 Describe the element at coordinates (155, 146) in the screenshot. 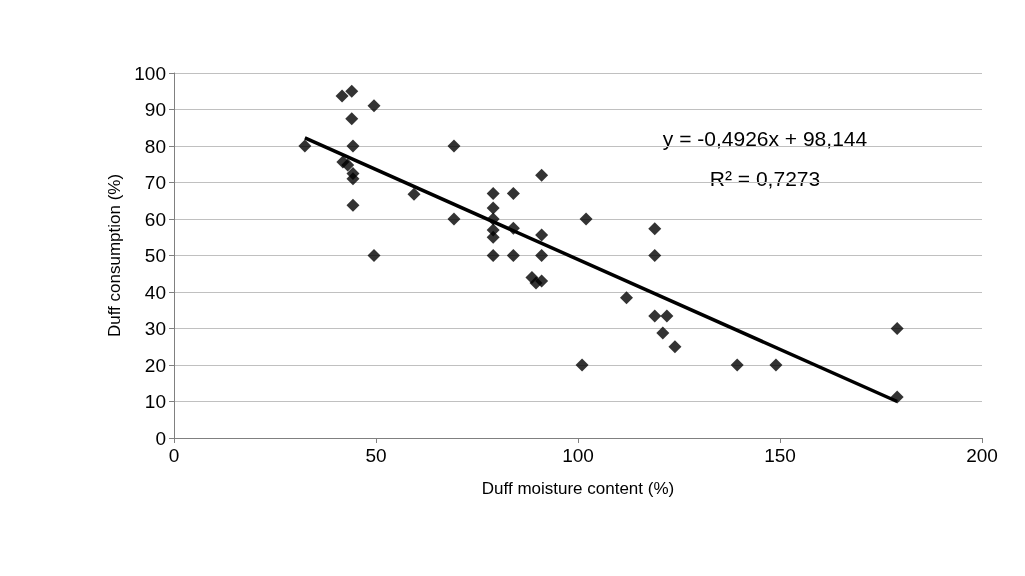

I see `y-tick-label: 80` at that location.